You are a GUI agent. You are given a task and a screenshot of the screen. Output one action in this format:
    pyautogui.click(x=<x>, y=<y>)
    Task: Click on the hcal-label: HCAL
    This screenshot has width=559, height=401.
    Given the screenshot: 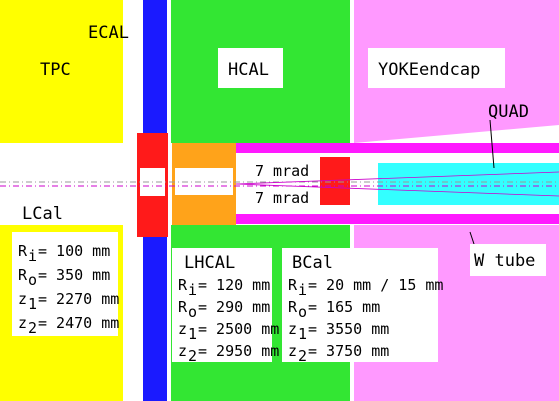 What is the action you would take?
    pyautogui.click(x=248, y=70)
    